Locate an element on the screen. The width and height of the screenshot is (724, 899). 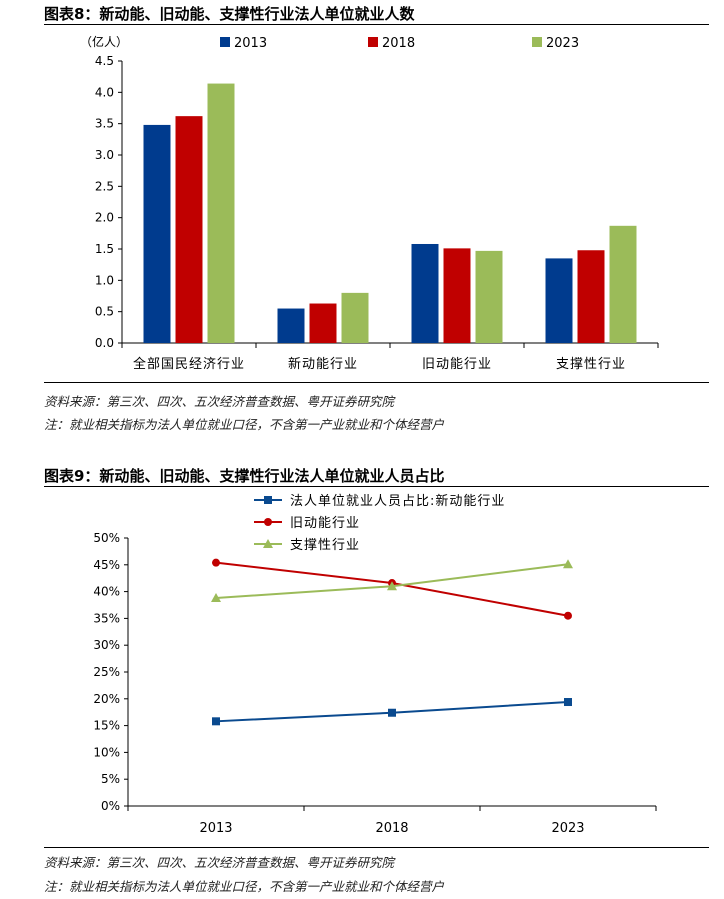
figure9-note: 注：就业相关指标为法人单位就业口径，不含第一产业就业和个体经营户 is located at coordinates (244, 886).